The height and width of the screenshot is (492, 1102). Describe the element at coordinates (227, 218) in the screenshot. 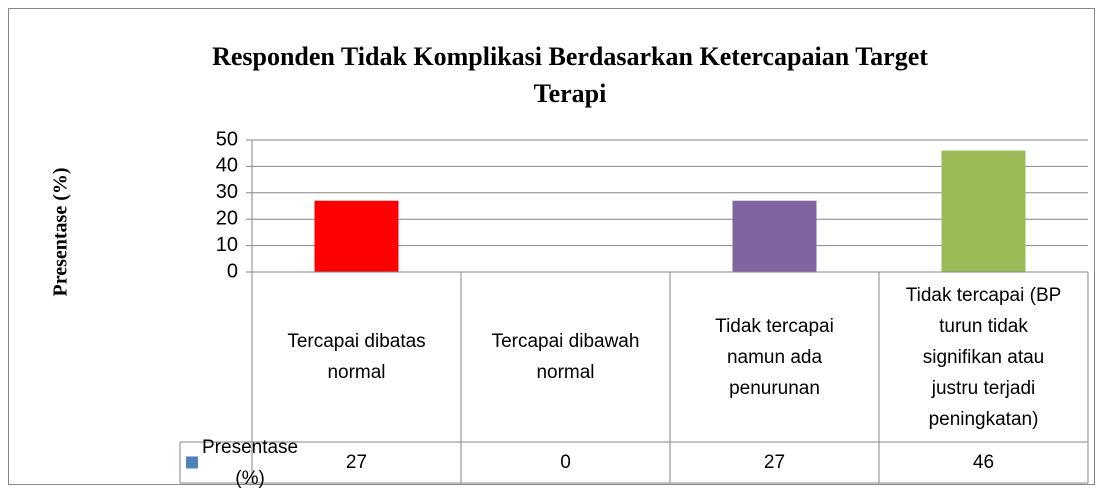

I see `y-tick-label: 20` at that location.